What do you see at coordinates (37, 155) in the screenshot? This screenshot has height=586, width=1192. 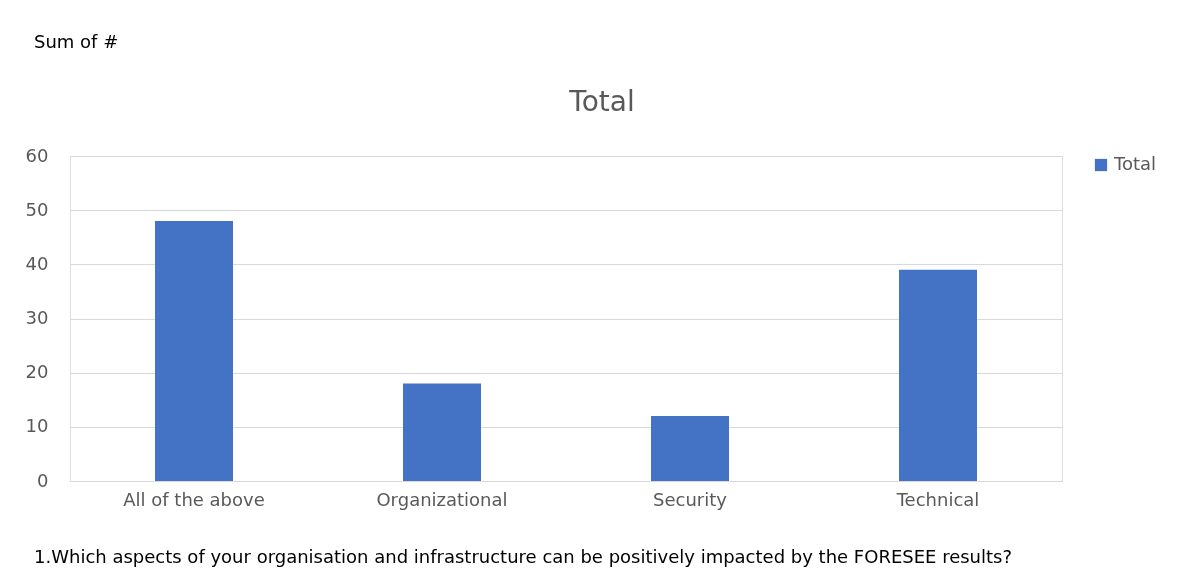 I see `y-tick-label: 60` at bounding box center [37, 155].